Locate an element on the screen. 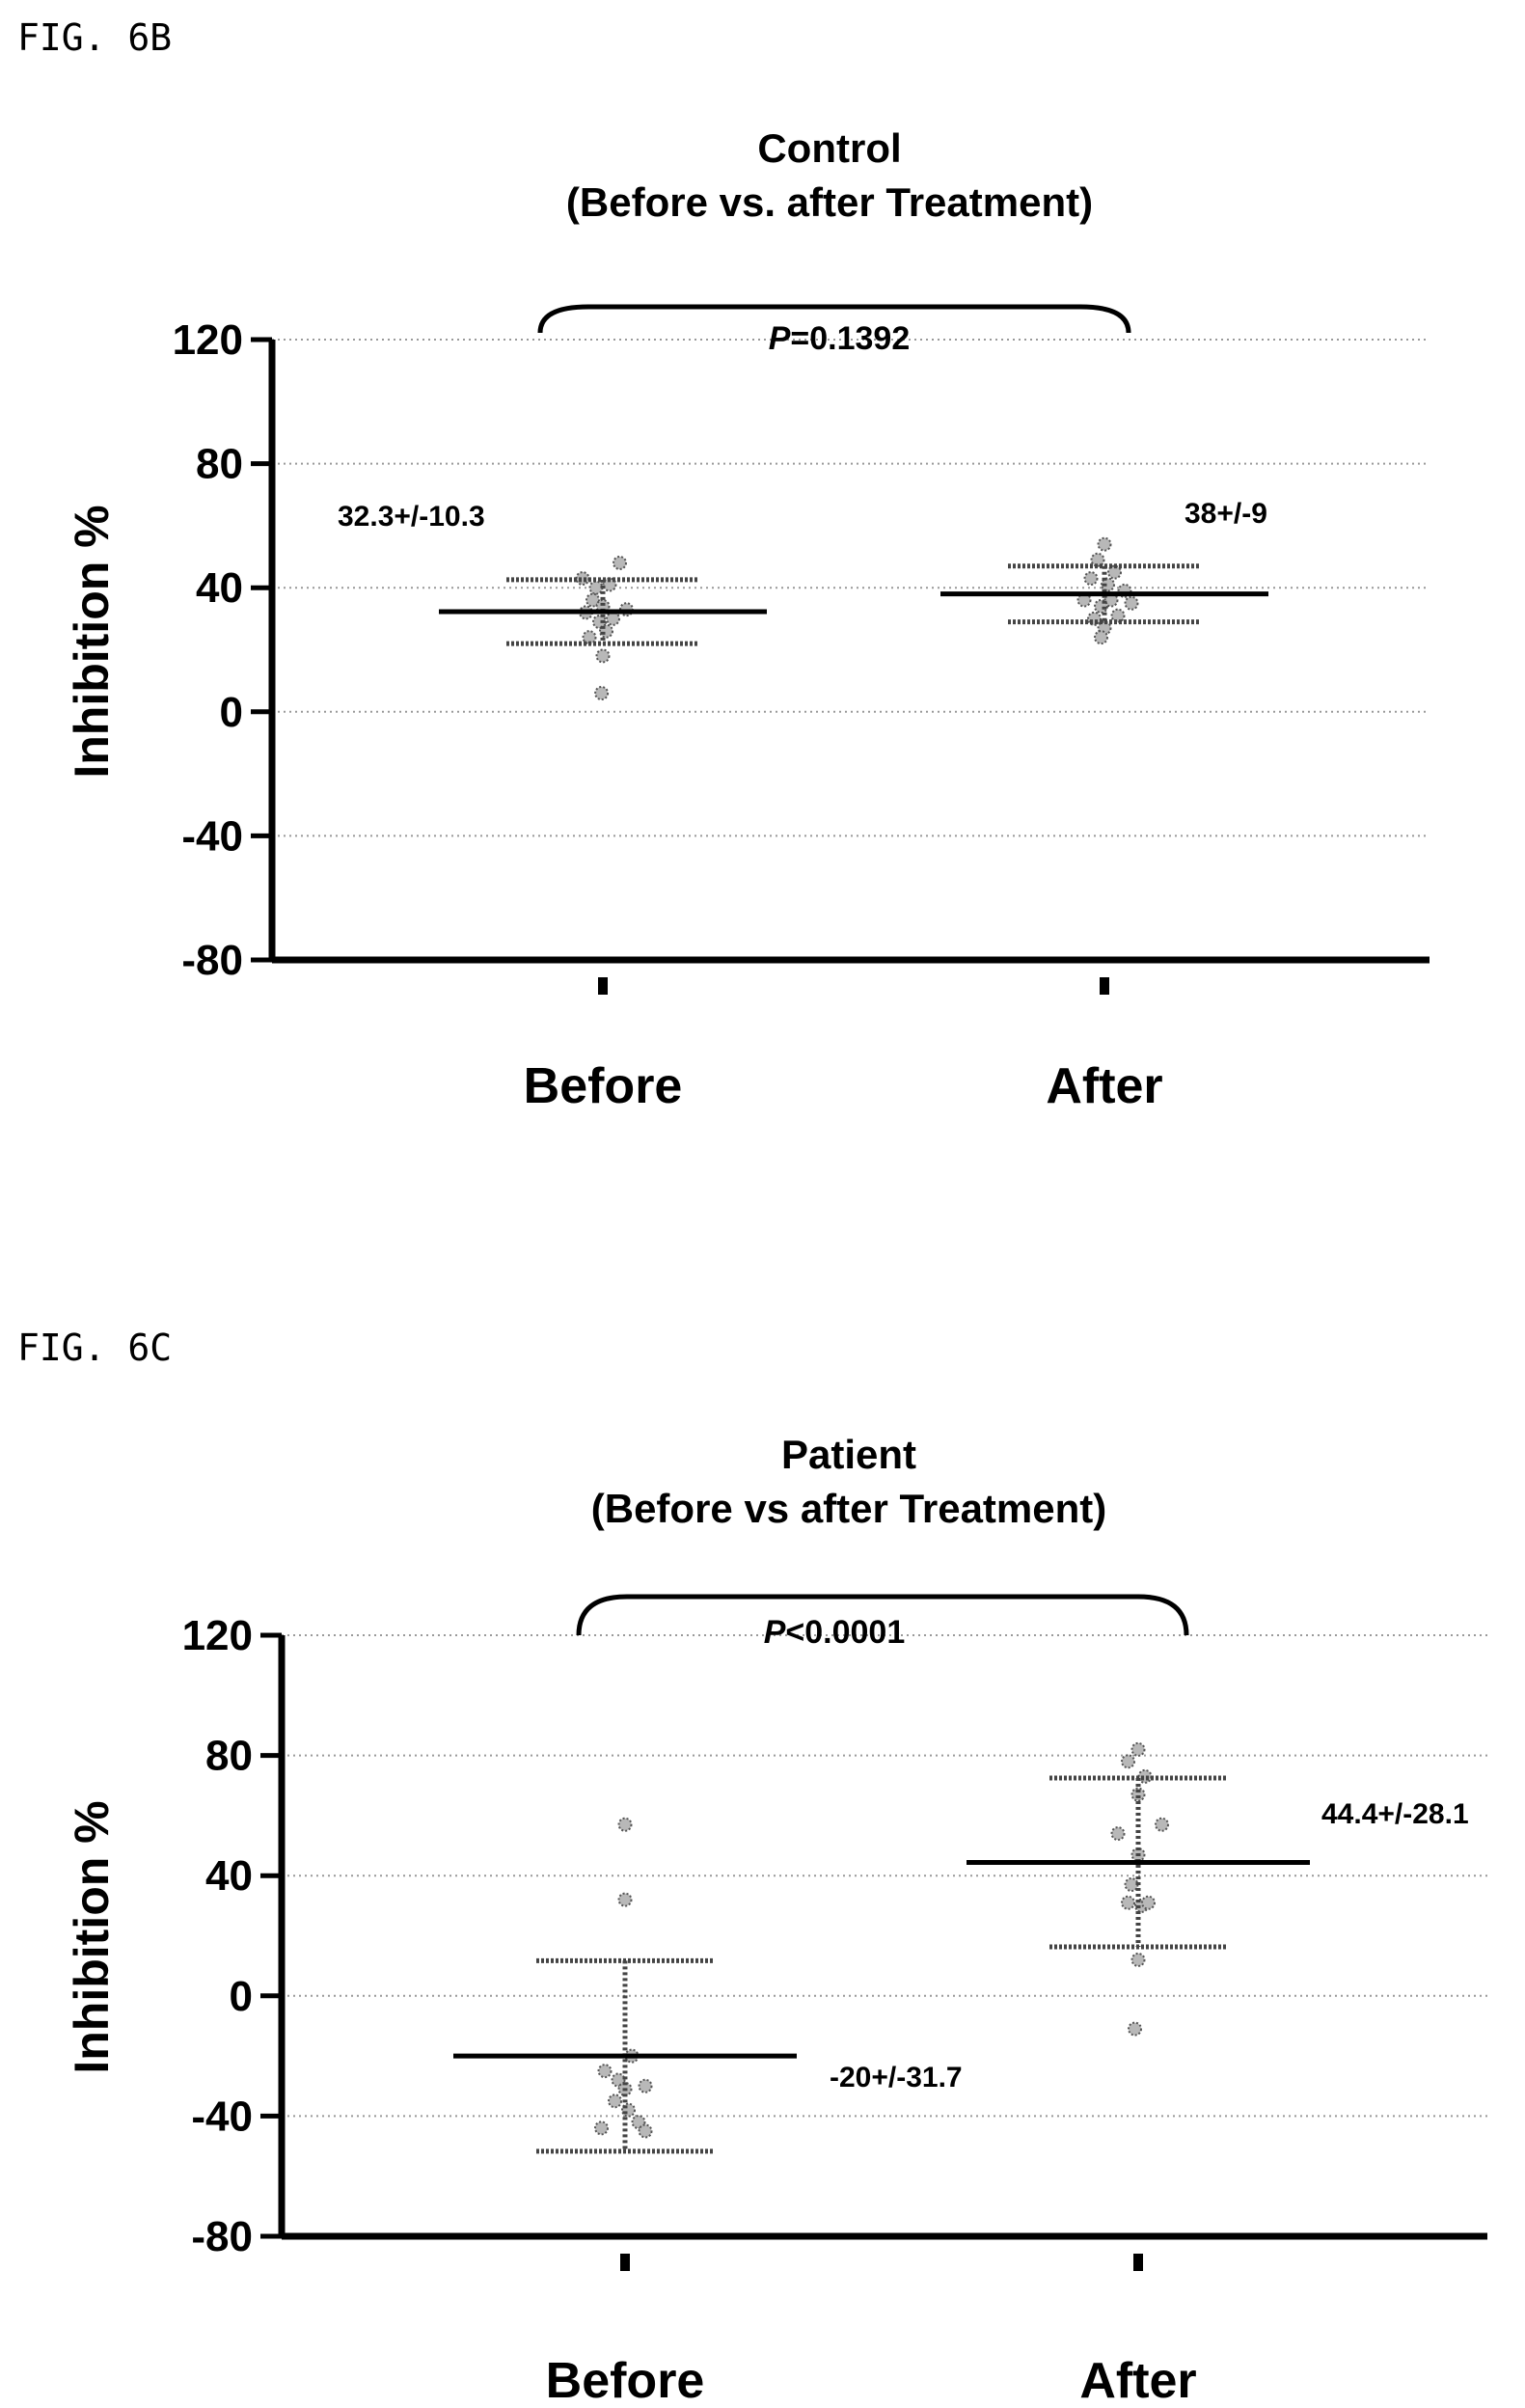  figure-label: FIG. 6C is located at coordinates (95, 1348).